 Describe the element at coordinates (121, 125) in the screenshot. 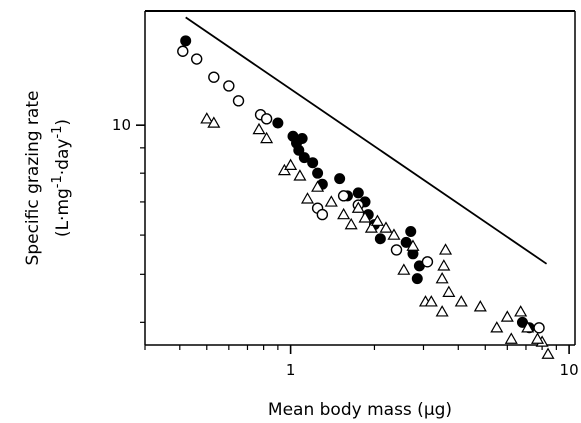

I see `y-tick-label: 10` at that location.